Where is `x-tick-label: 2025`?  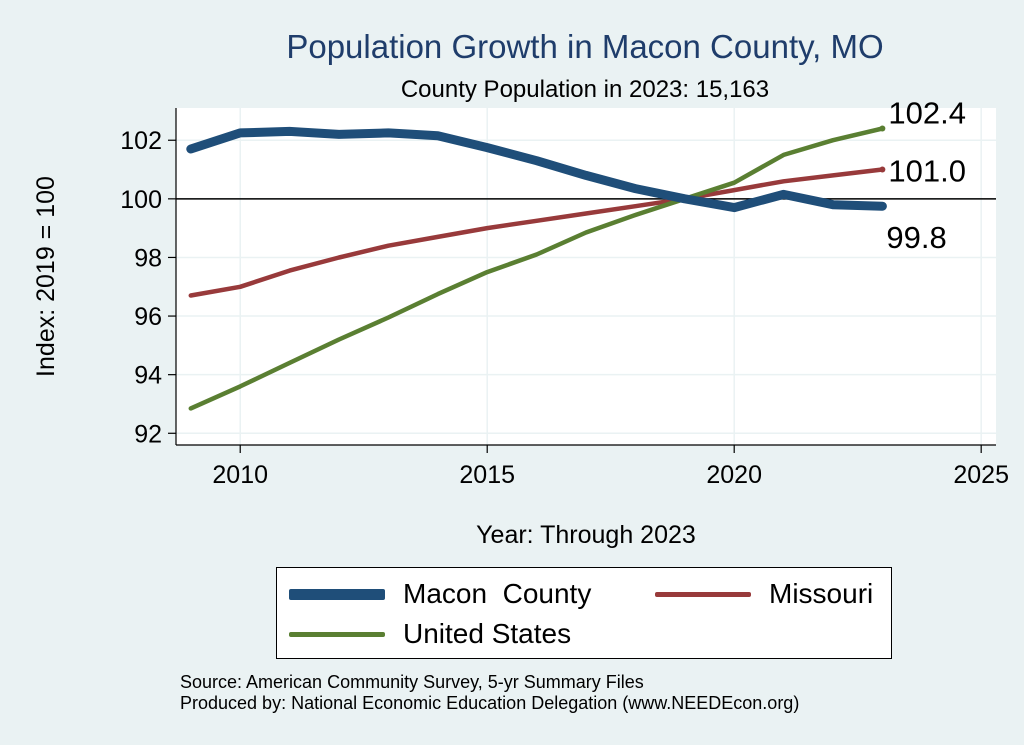 x-tick-label: 2025 is located at coordinates (981, 475).